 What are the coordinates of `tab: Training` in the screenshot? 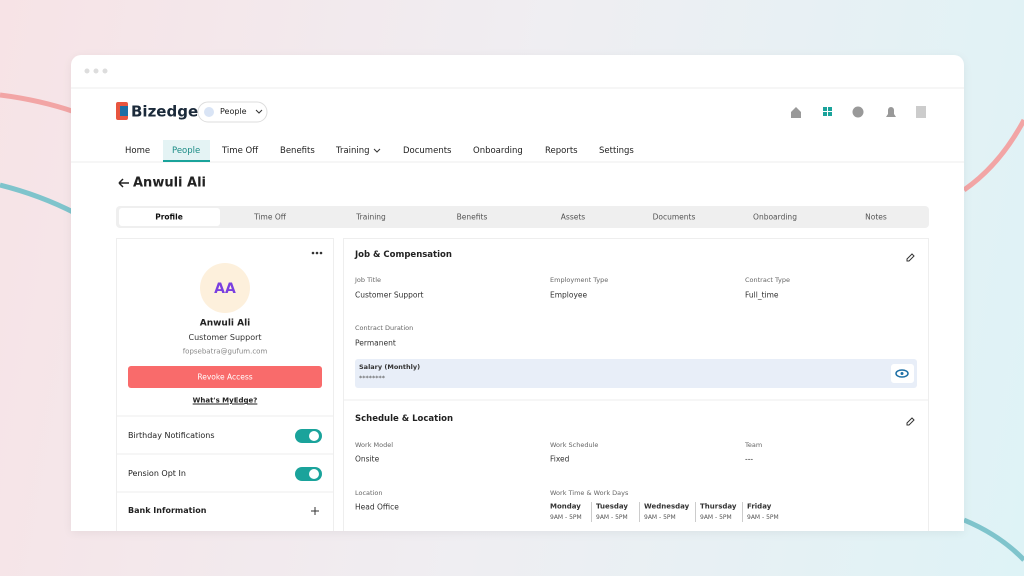 It's located at (371, 217).